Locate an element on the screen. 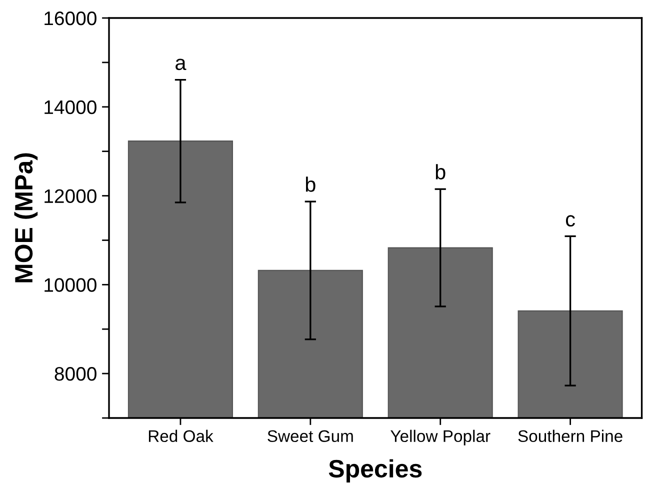 The image size is (645, 487). y-tick-label: 16000 is located at coordinates (70, 18).